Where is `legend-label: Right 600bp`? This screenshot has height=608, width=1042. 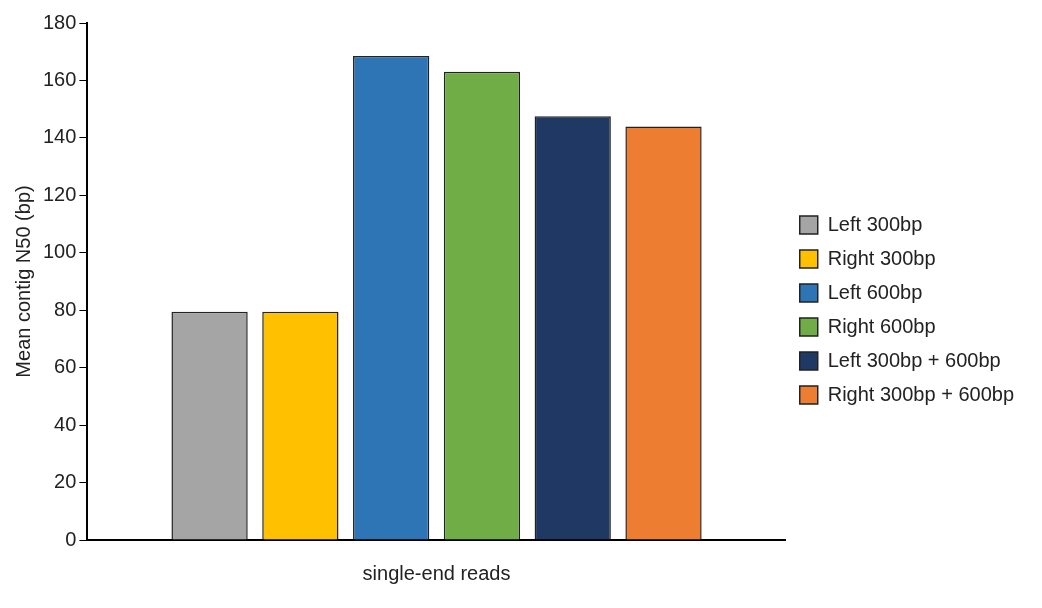 legend-label: Right 600bp is located at coordinates (881, 325).